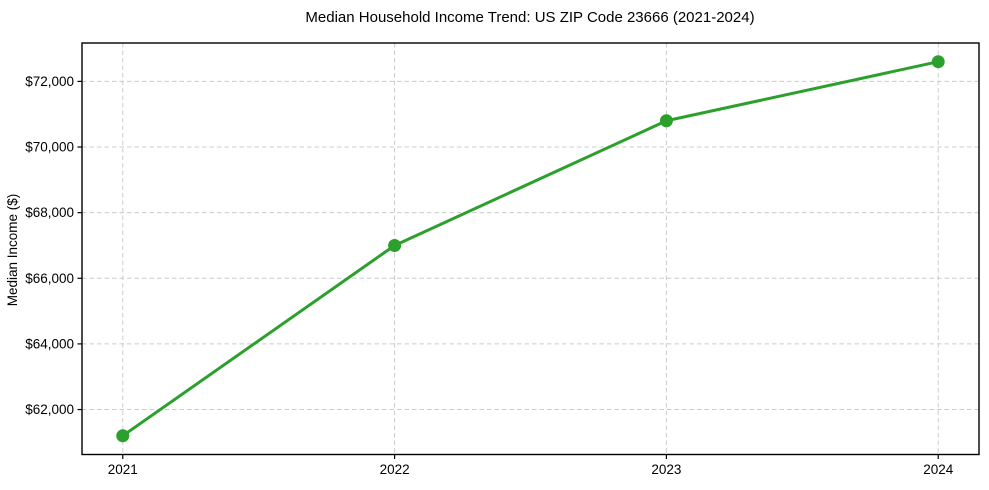  I want to click on y-tick-label: $70,000, so click(49, 147).